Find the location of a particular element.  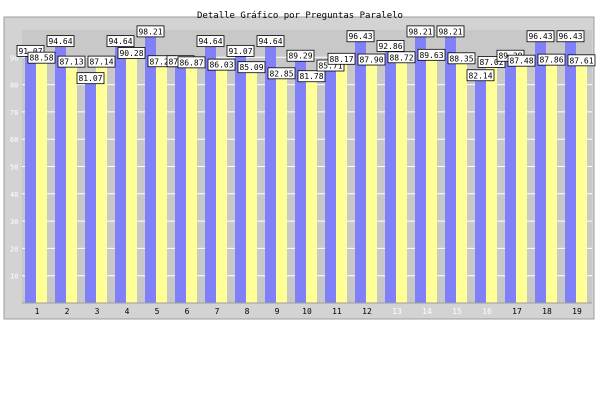

data-label: 89.29 is located at coordinates (300, 56).